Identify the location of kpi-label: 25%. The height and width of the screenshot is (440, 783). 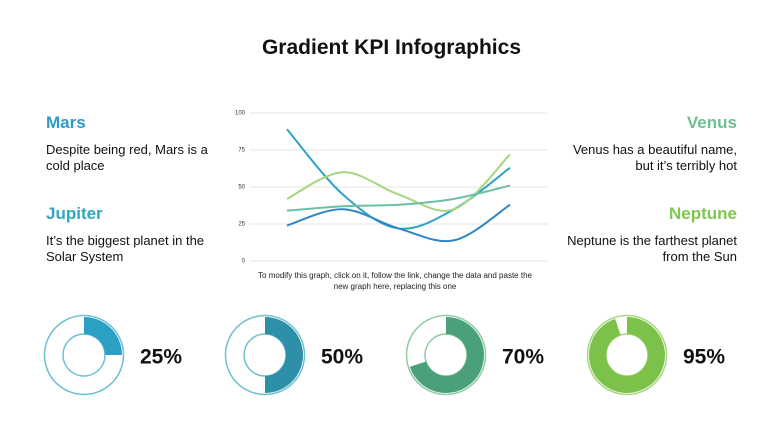
(161, 357).